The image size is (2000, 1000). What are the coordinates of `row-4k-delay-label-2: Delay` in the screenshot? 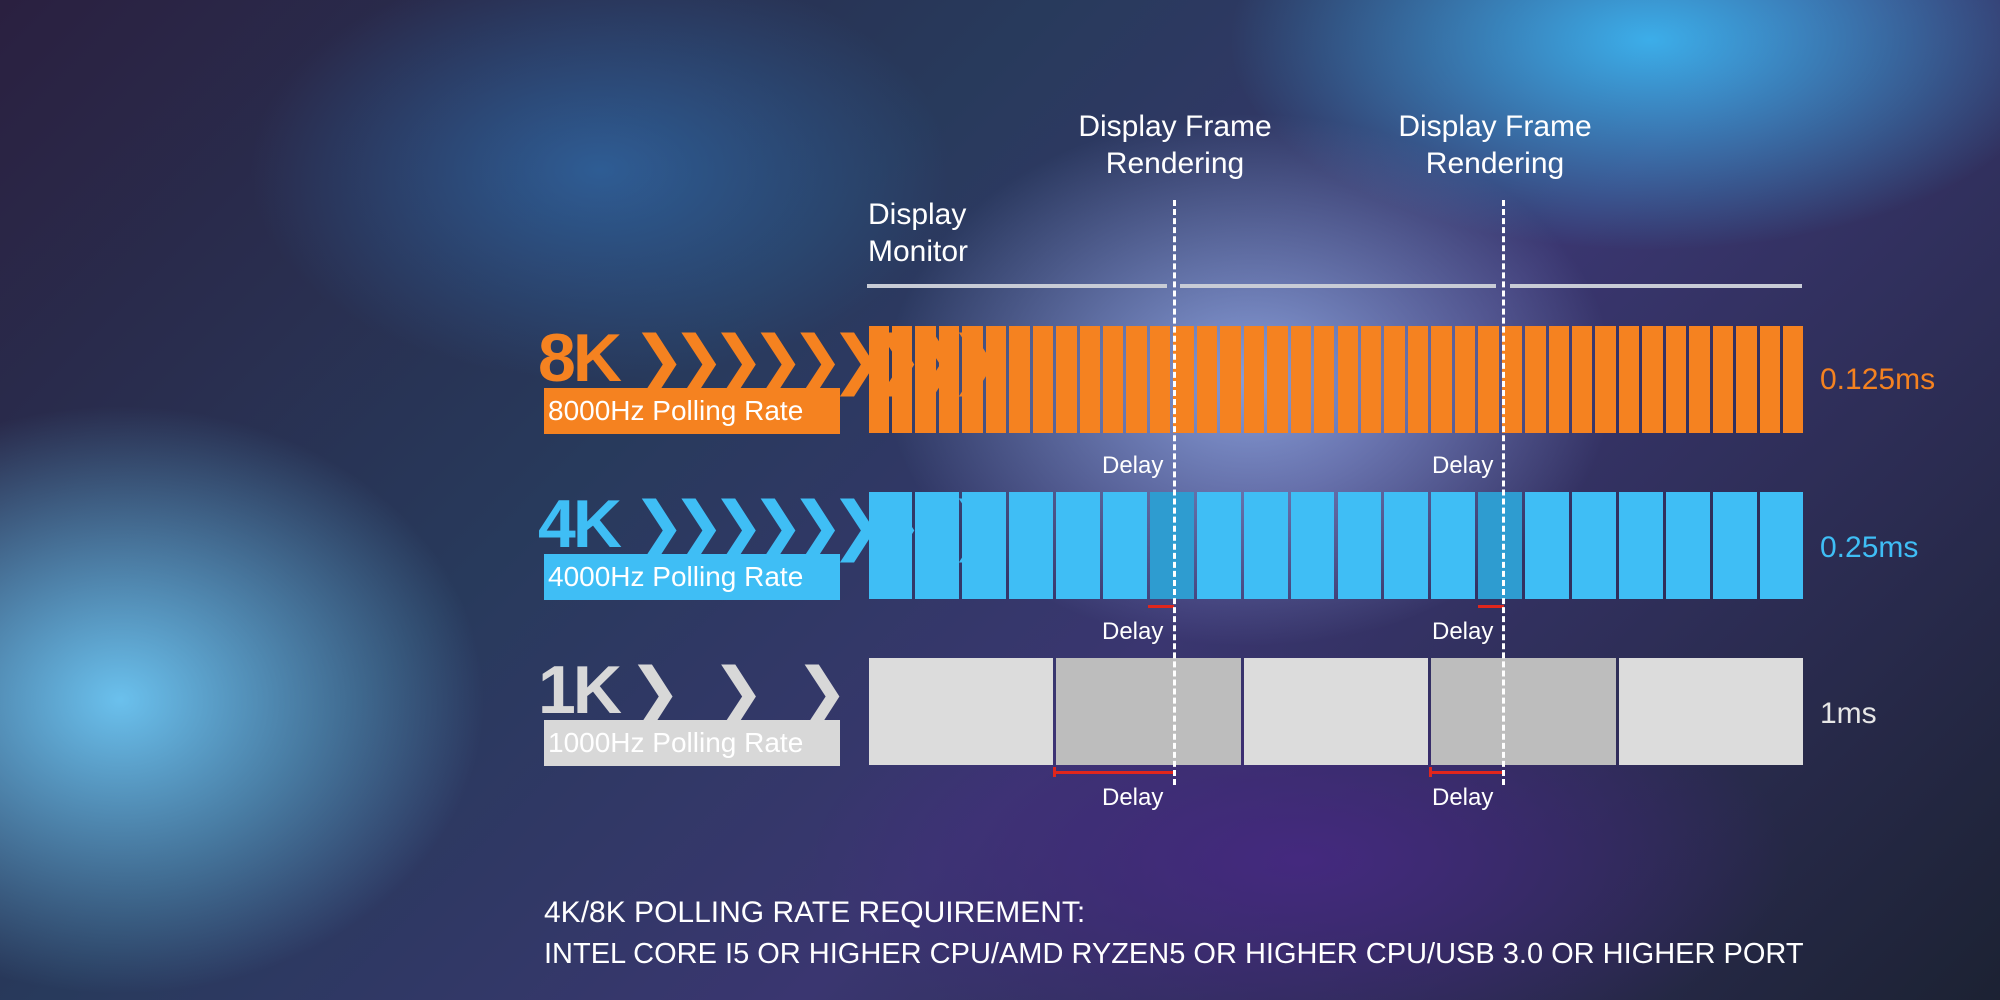 It's located at (1463, 631).